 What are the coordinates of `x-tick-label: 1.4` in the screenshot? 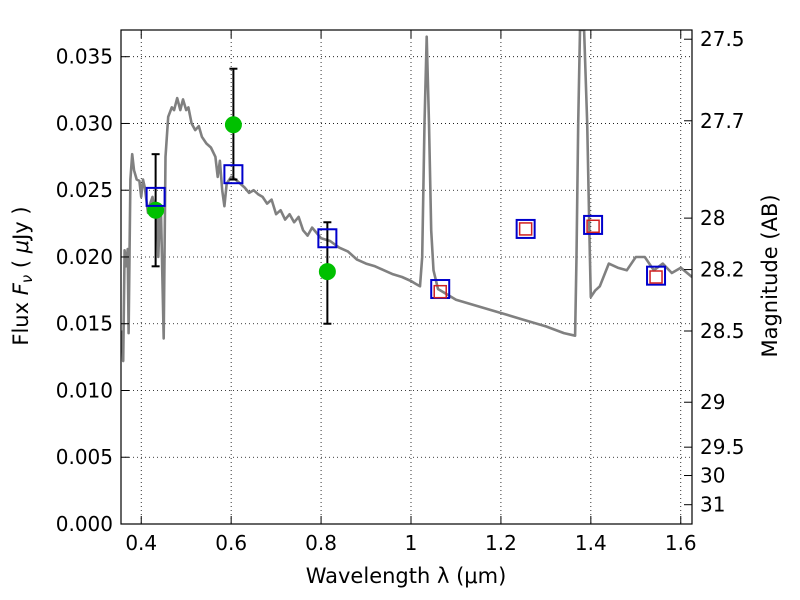 It's located at (591, 543).